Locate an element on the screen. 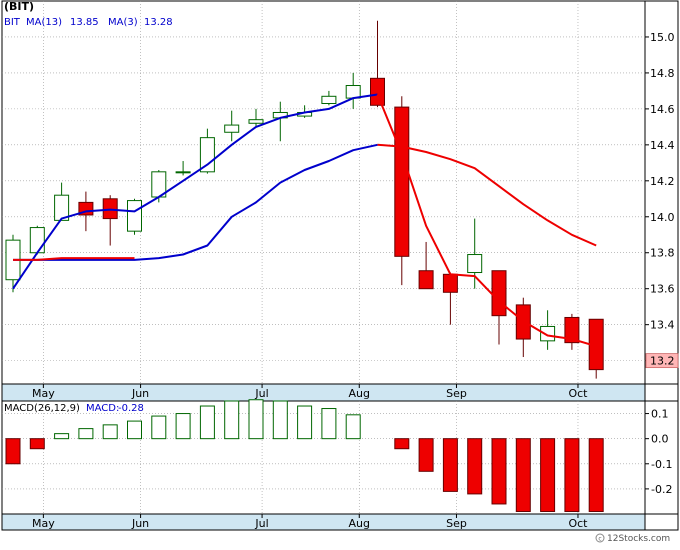 The height and width of the screenshot is (550, 680). price-axis-panel is located at coordinates (661, 192).